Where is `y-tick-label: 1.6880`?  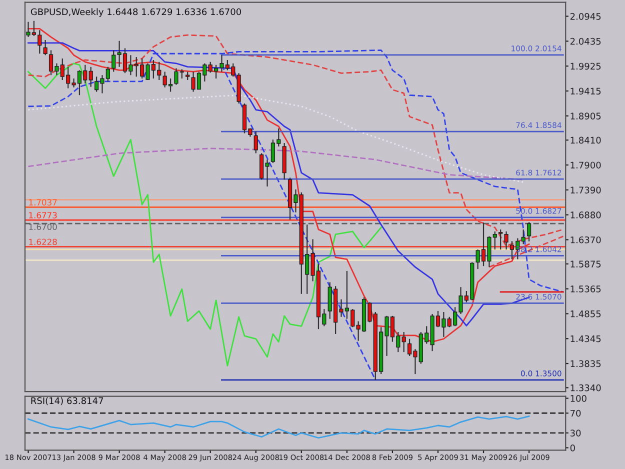 y-tick-label: 1.6880 is located at coordinates (585, 215).